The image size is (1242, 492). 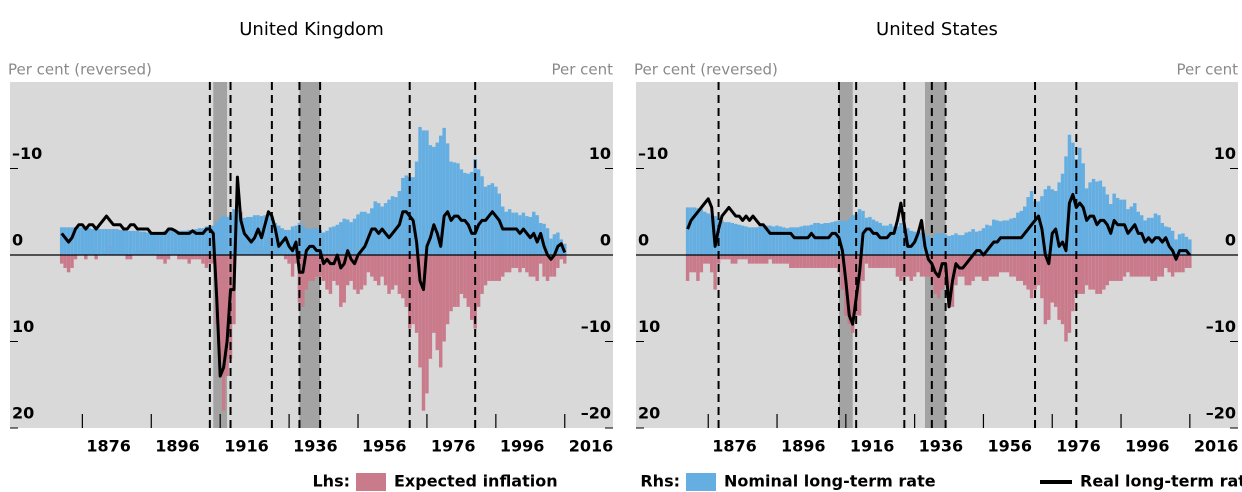 What do you see at coordinates (1009, 446) in the screenshot?
I see `x-tick-label: 1956` at bounding box center [1009, 446].